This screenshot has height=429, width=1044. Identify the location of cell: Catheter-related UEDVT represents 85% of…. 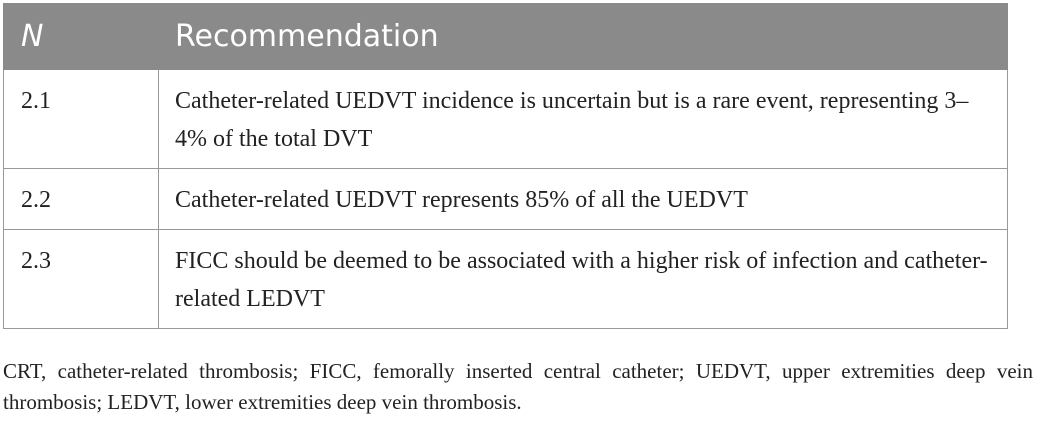
(583, 199).